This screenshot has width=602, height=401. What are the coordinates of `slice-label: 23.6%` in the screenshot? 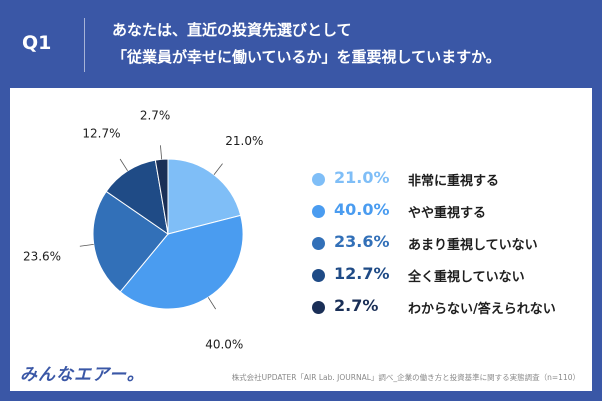 It's located at (42, 256).